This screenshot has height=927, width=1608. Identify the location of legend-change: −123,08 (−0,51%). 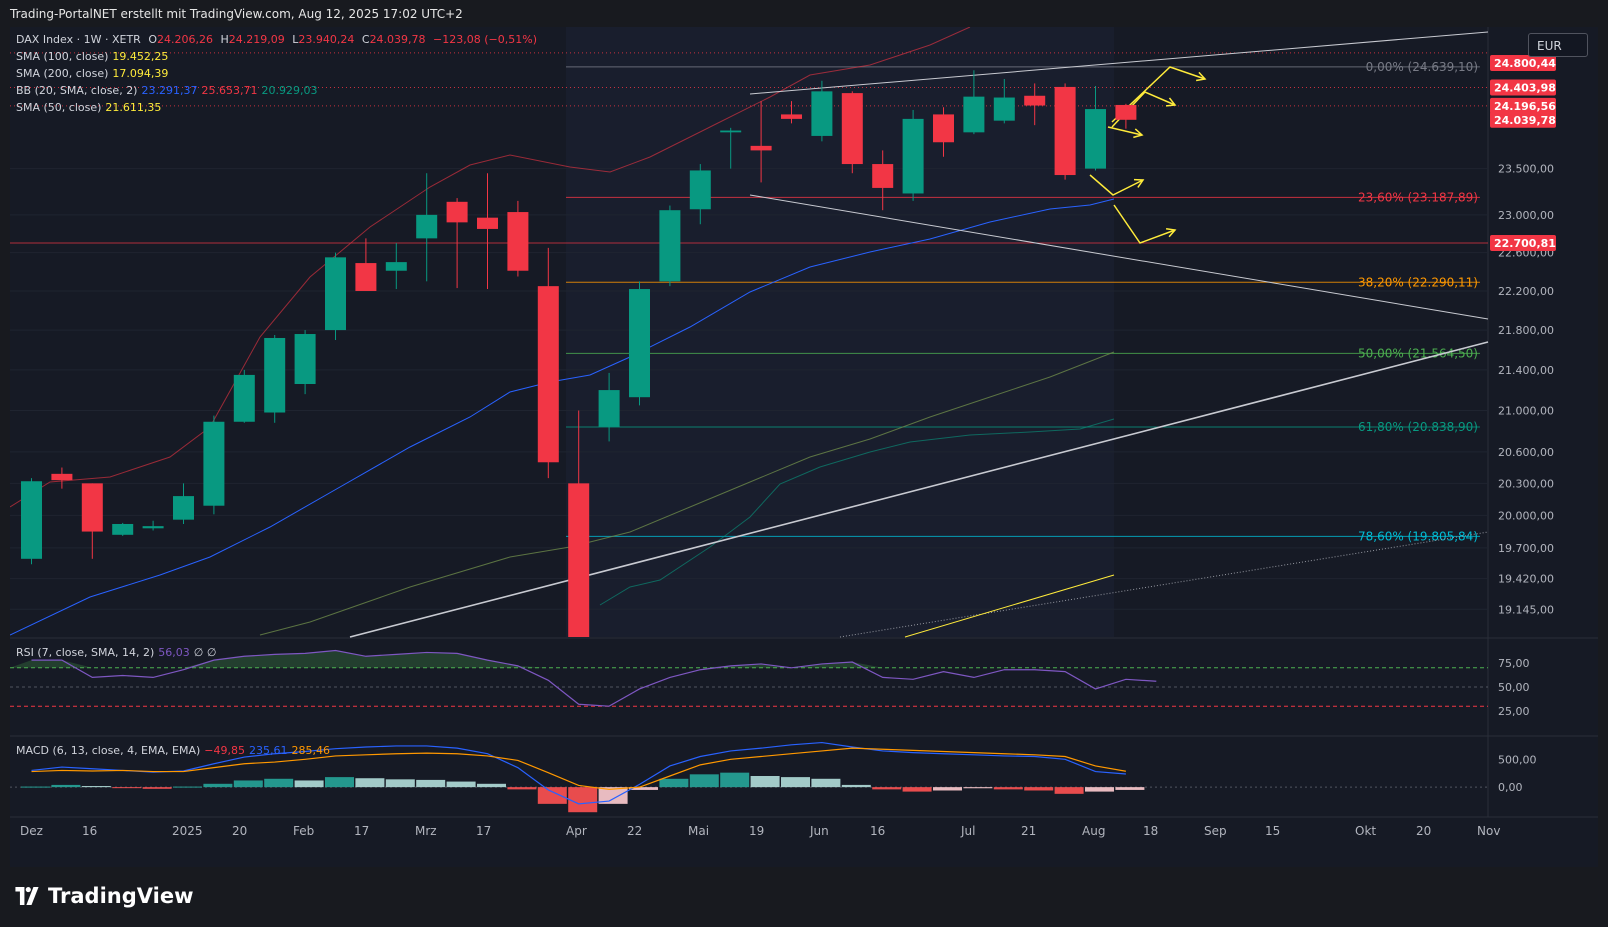
(485, 39).